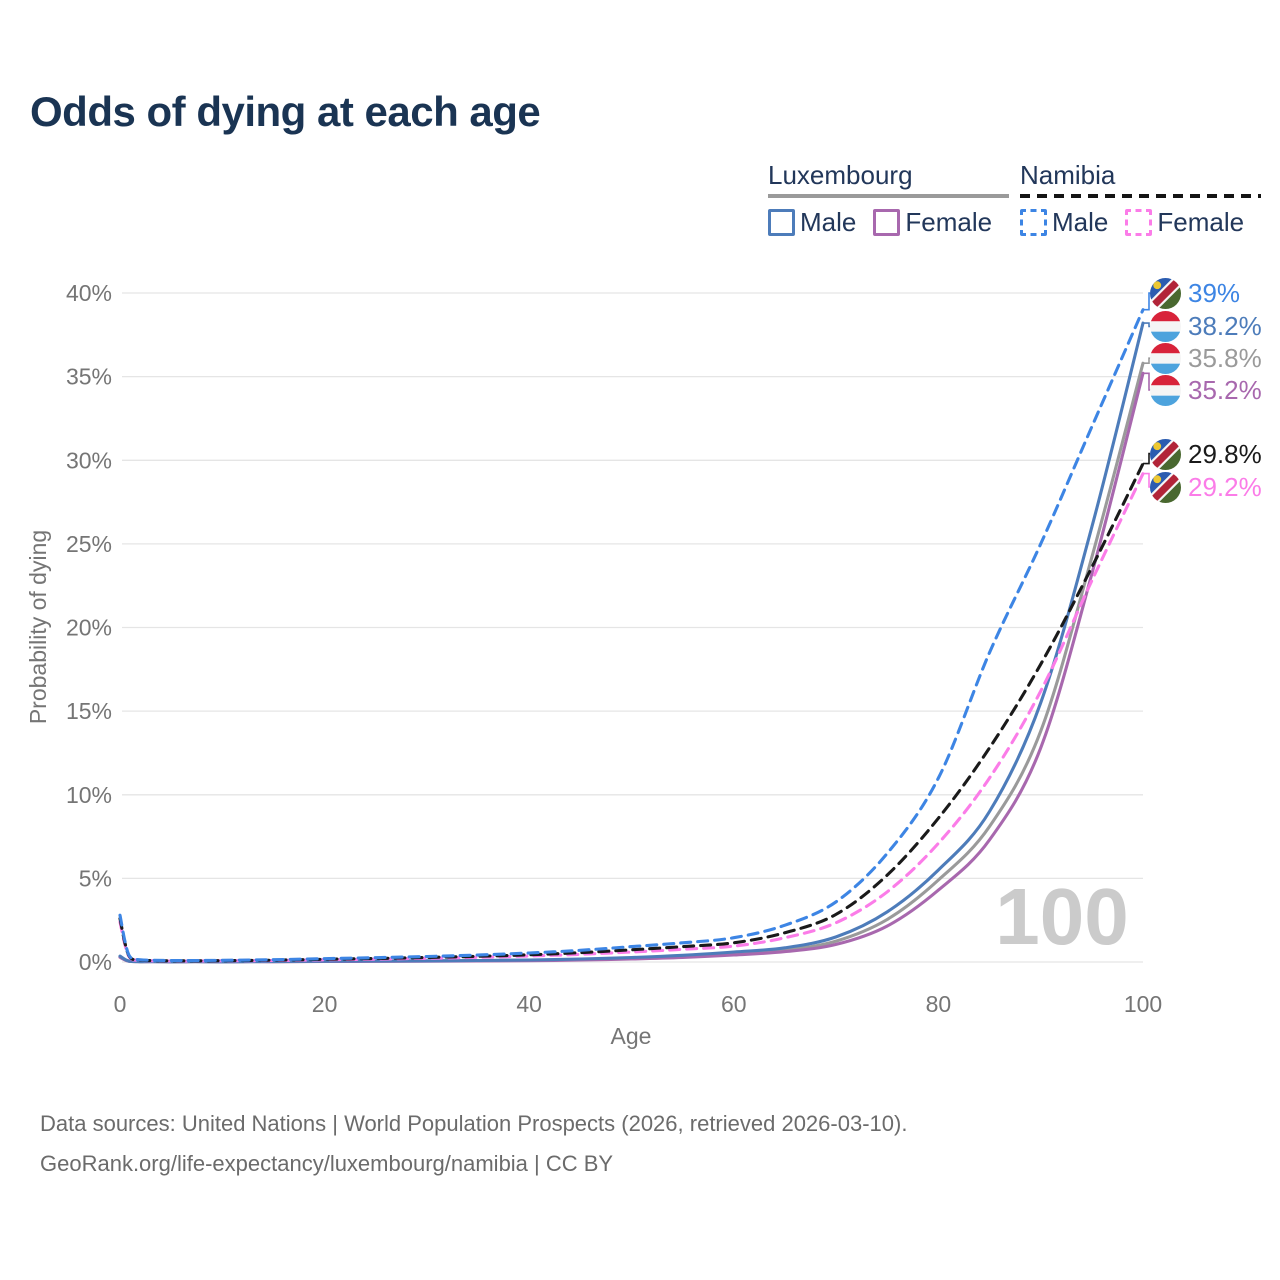 The height and width of the screenshot is (1280, 1280). I want to click on label-connector-nam_male, so click(1148, 301).